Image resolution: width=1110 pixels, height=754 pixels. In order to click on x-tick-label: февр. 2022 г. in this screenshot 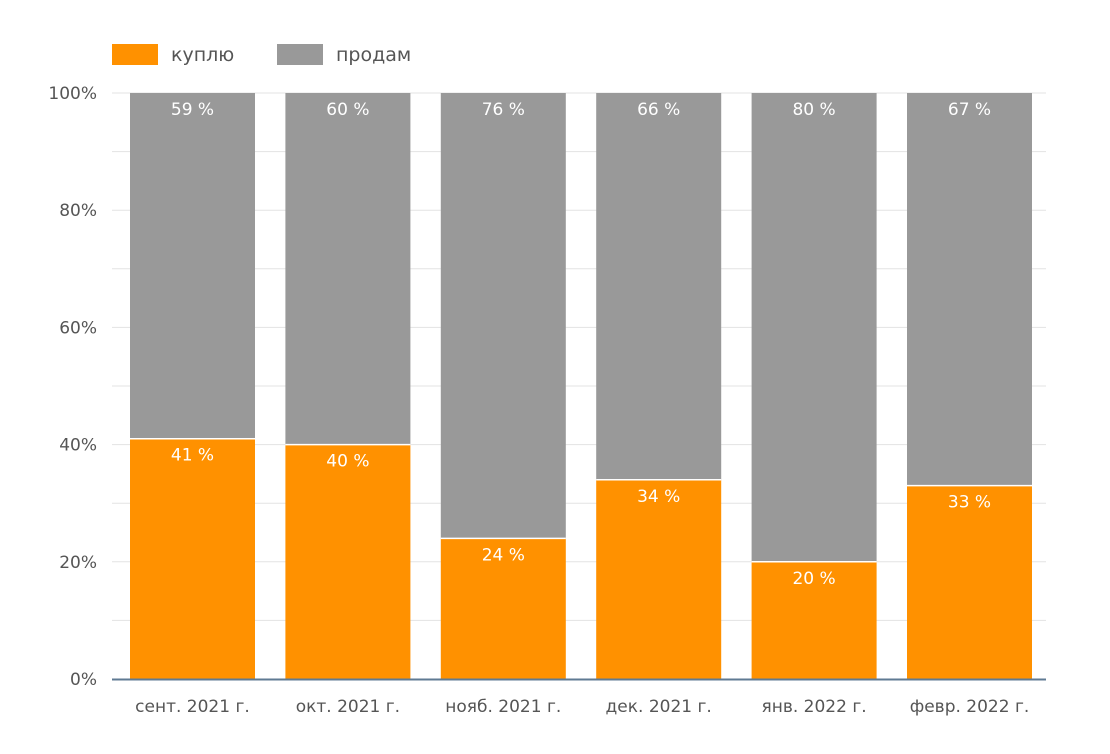, I will do `click(970, 707)`.